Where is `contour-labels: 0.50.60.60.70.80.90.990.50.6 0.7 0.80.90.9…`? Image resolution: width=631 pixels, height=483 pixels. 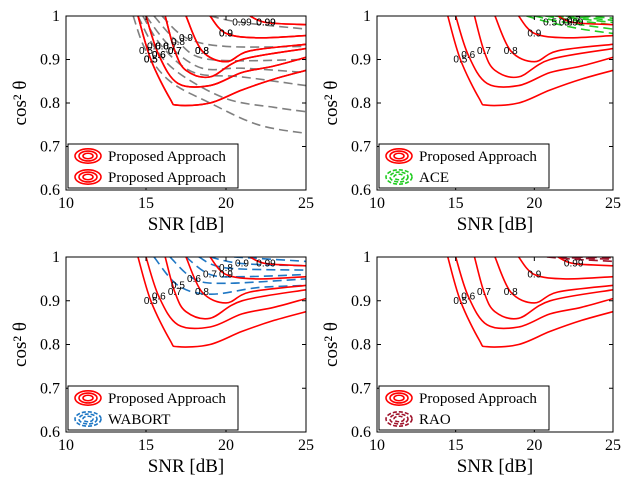 contour-labels: 0.50.60.60.70.80.90.990.50.6 0.7 0.80.90.9… is located at coordinates (207, 42).